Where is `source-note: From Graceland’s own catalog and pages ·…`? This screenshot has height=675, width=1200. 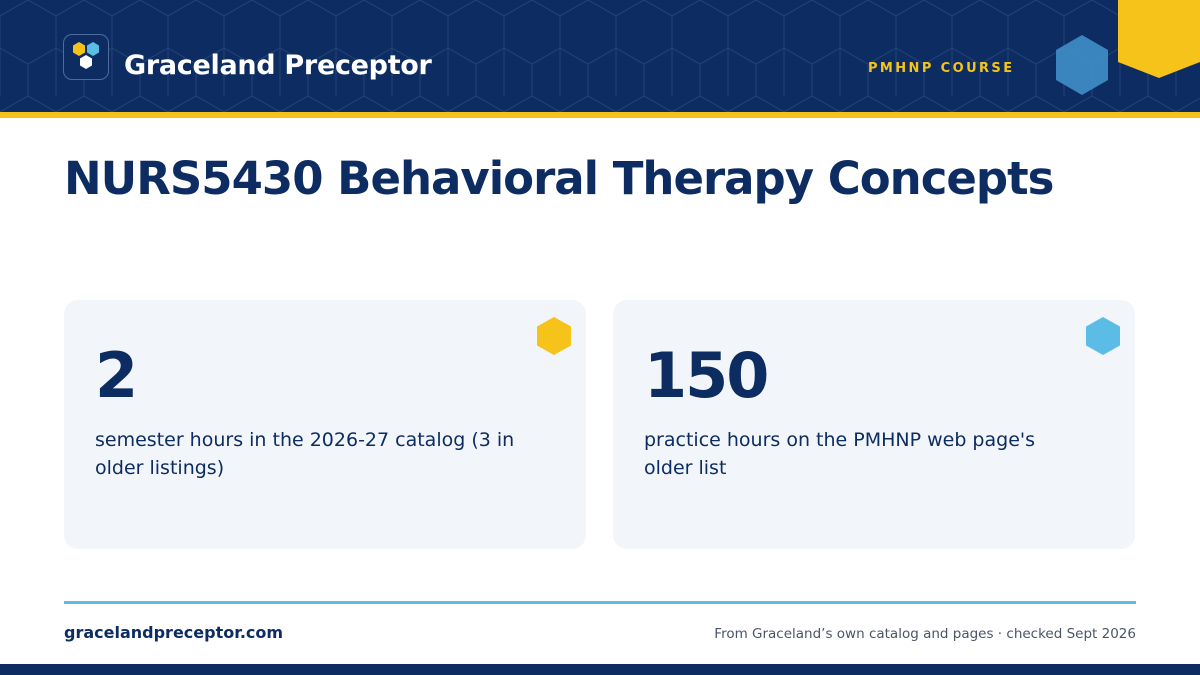
source-note: From Graceland’s own catalog and pages ·… is located at coordinates (925, 634).